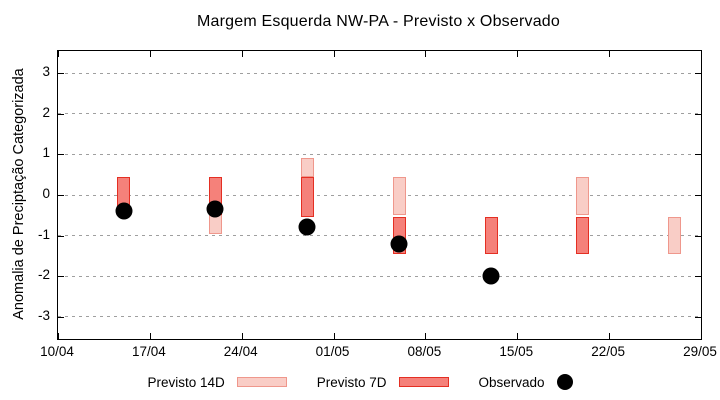 The width and height of the screenshot is (720, 400). I want to click on legend-item-previsto-7d: Previsto 7D, so click(383, 382).